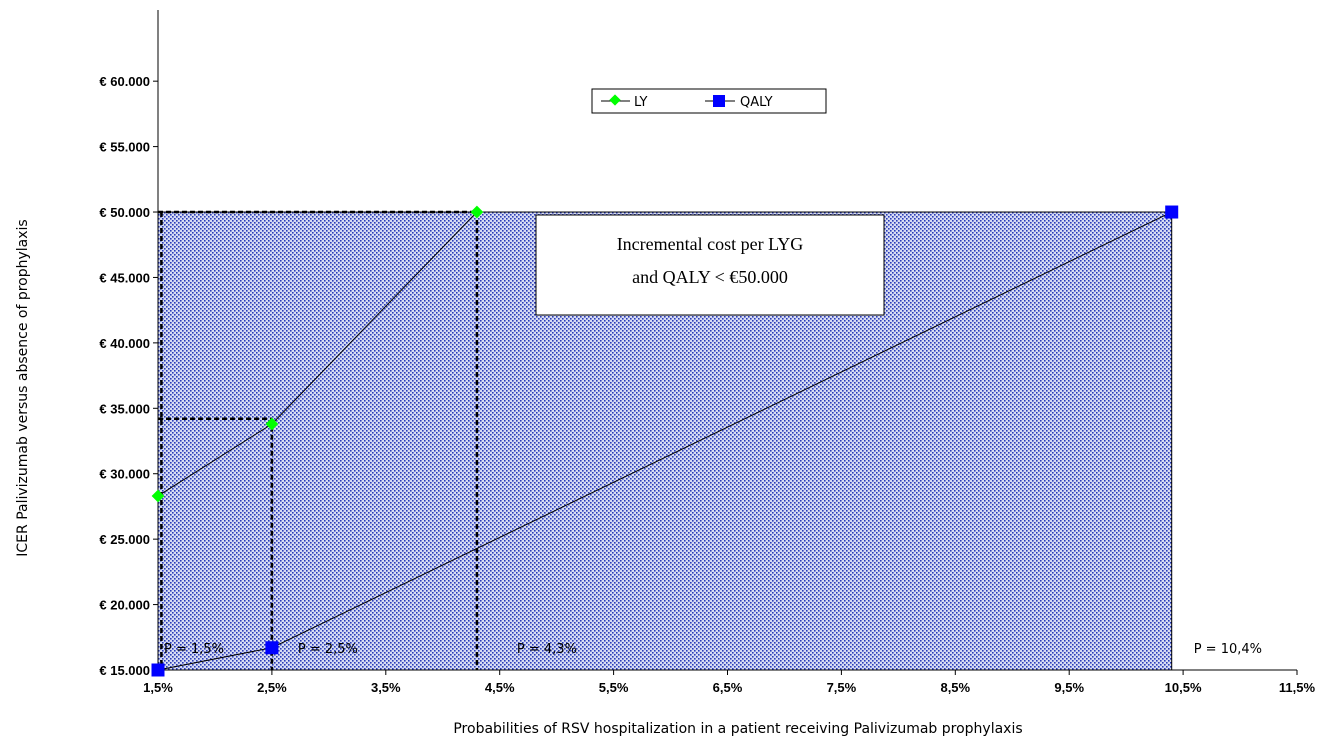  Describe the element at coordinates (272, 687) in the screenshot. I see `x-tick-label: 2,5%` at that location.